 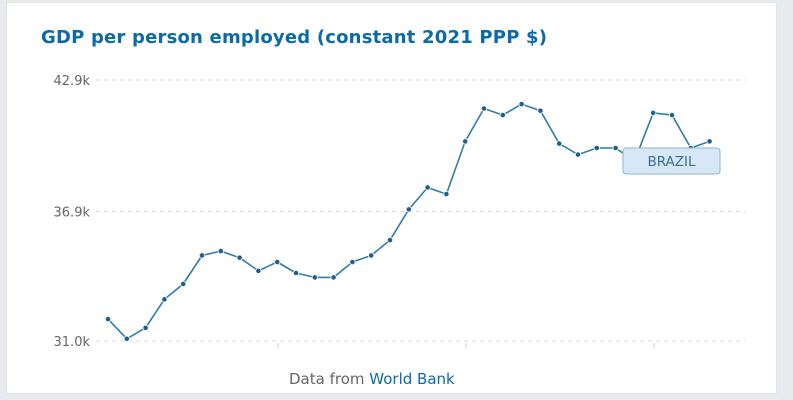 What do you see at coordinates (327, 379) in the screenshot?
I see `source-prefix: Data from` at bounding box center [327, 379].